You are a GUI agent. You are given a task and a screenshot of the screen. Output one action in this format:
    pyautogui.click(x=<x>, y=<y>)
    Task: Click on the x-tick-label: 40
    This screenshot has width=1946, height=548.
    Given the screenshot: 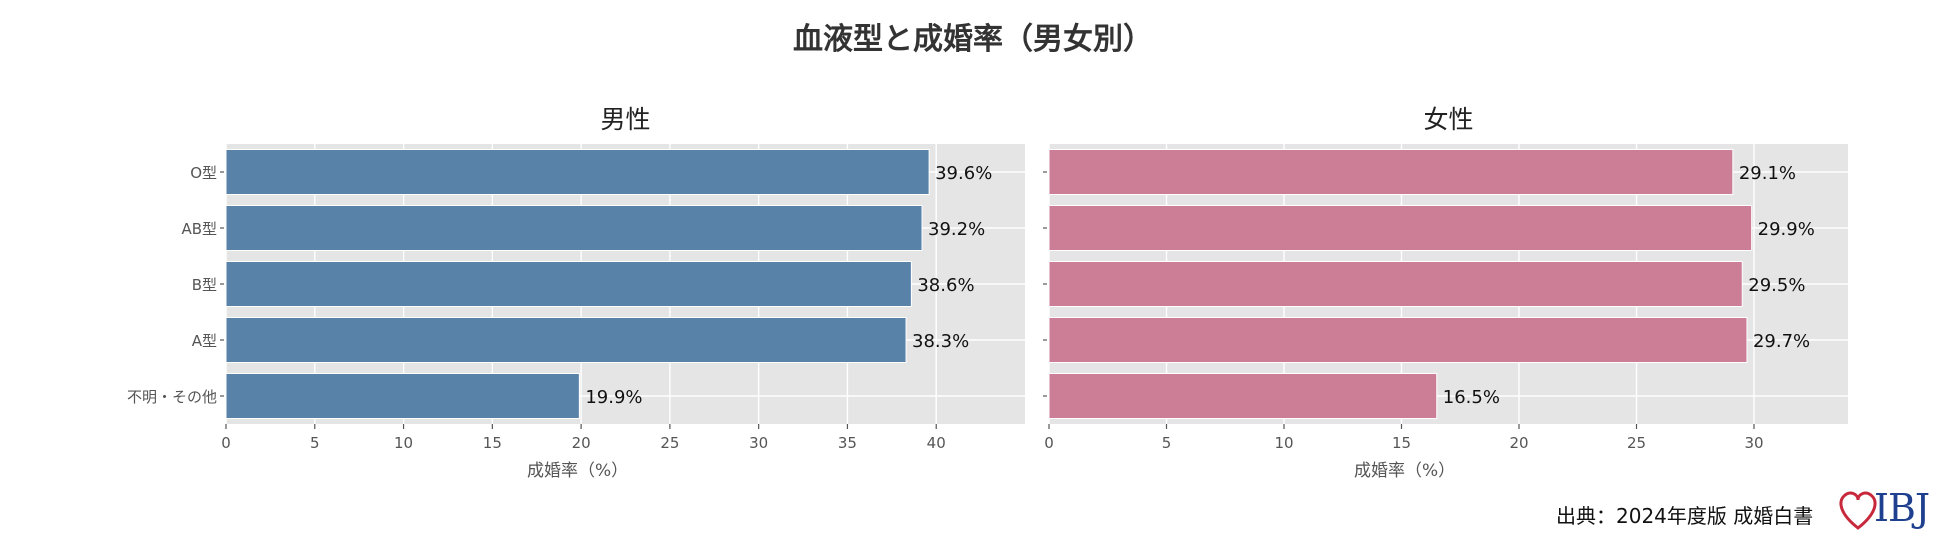 What is the action you would take?
    pyautogui.click(x=936, y=443)
    